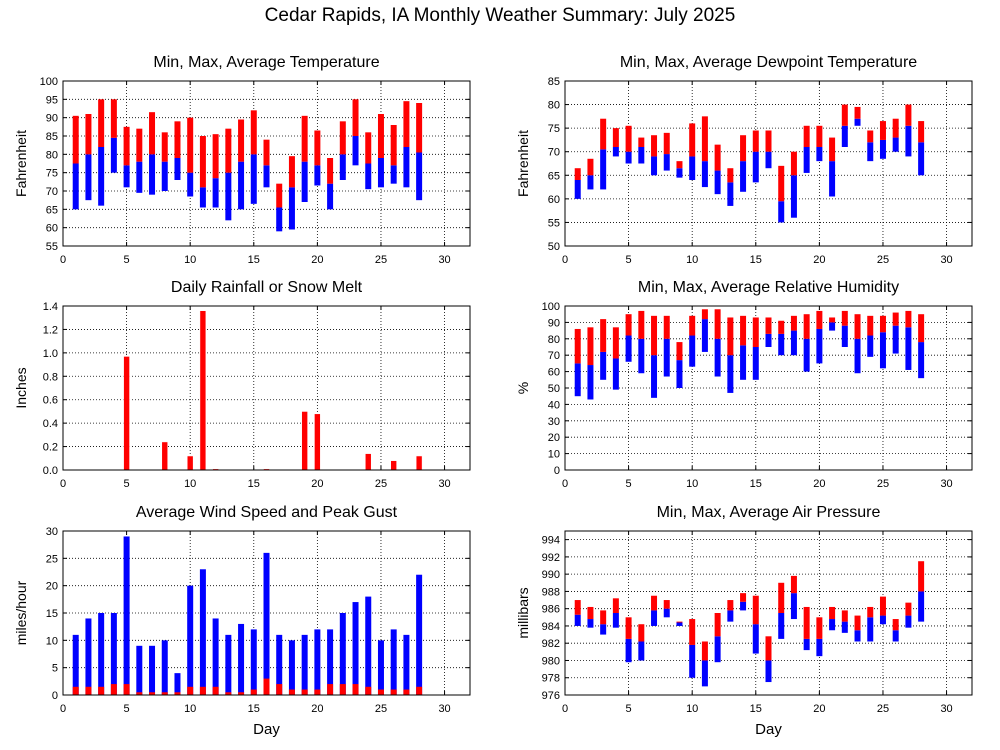 This screenshot has height=750, width=1000. Describe the element at coordinates (768, 388) in the screenshot. I see `plot-frame` at that location.